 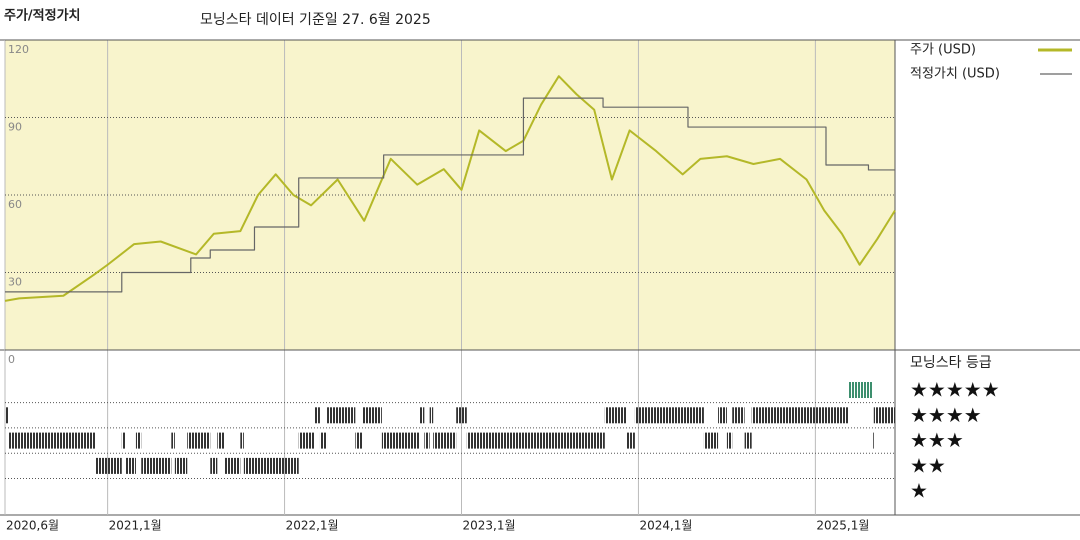 I want to click on ratings-title: 모닝스타 등급, so click(x=951, y=363).